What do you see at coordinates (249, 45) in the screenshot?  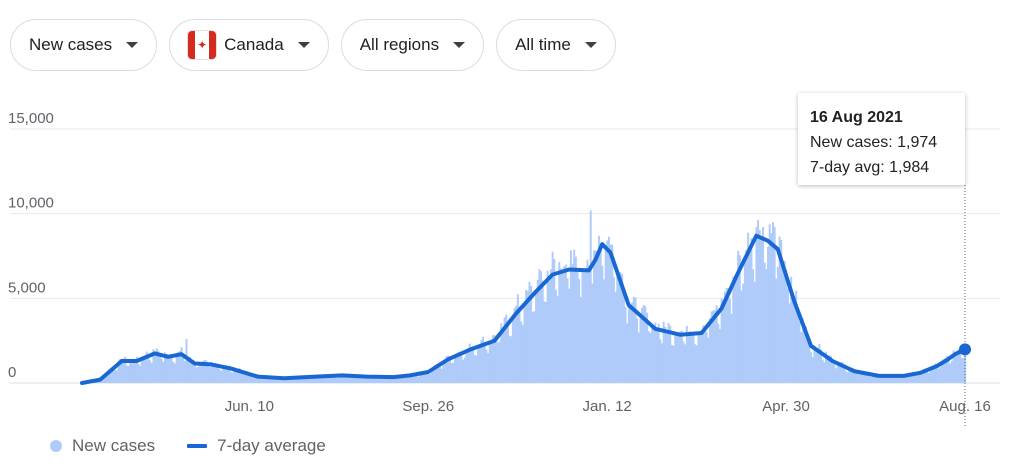 I see `location-dropdown: ✦ Canada` at bounding box center [249, 45].